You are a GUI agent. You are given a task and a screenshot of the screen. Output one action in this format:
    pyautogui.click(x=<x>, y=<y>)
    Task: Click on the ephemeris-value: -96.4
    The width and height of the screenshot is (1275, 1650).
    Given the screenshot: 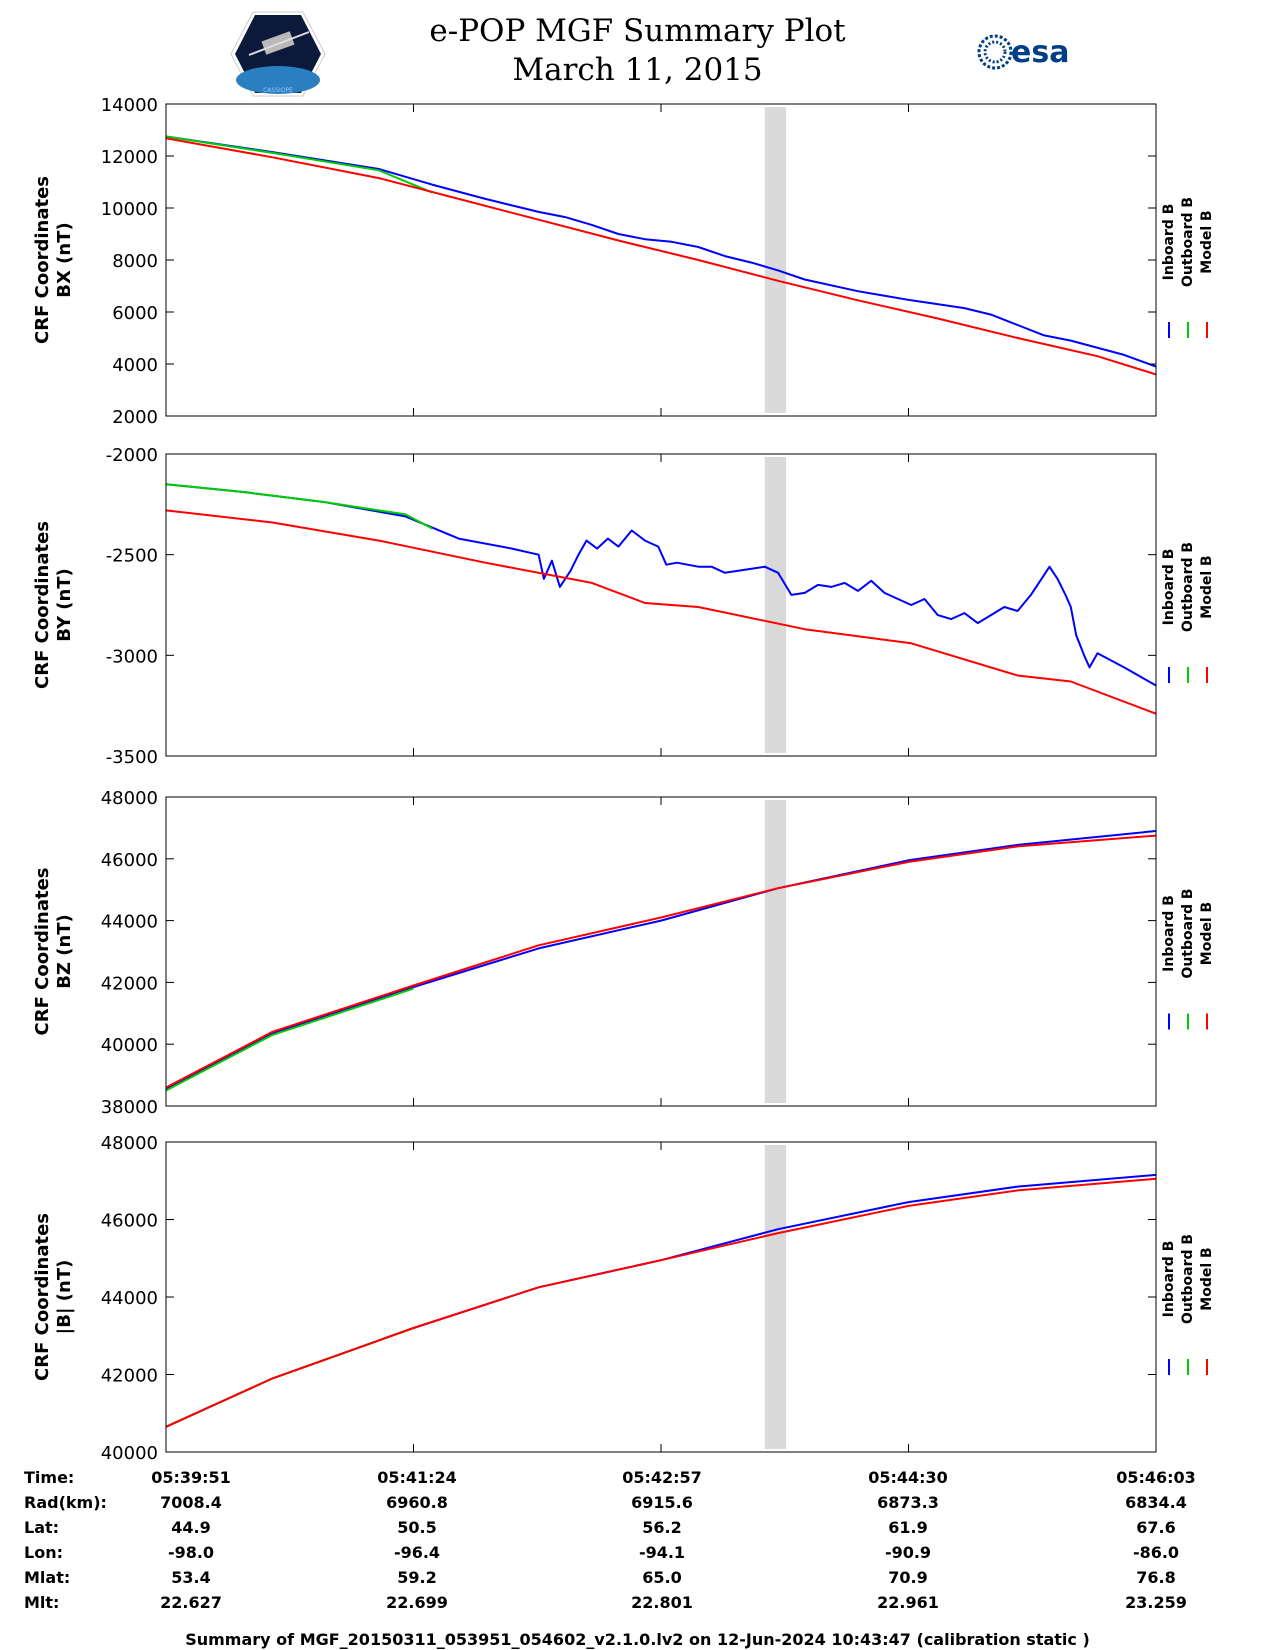 What is the action you would take?
    pyautogui.click(x=417, y=1552)
    